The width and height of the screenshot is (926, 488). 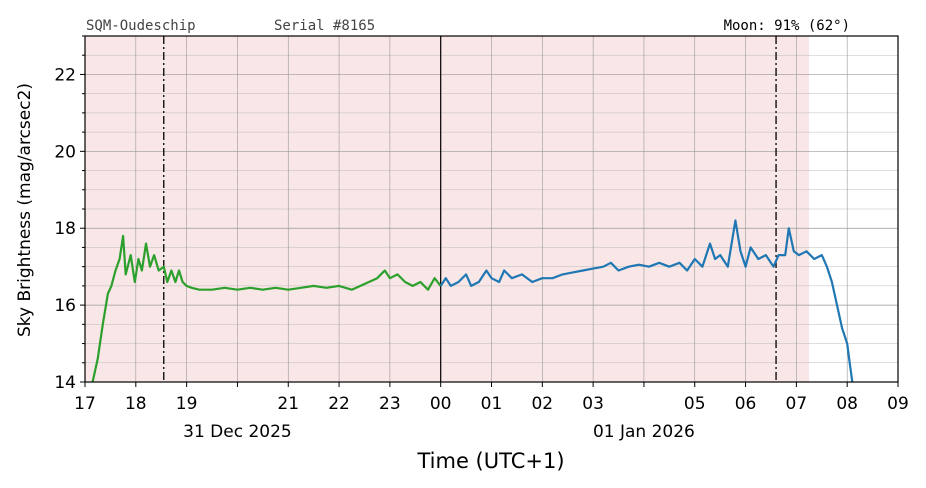 I want to click on y-tick-label: 22, so click(x=65, y=75).